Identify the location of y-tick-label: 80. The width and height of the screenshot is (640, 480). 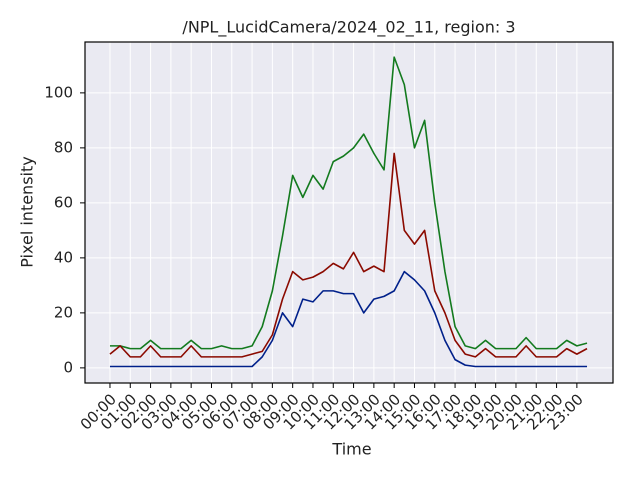
(63, 147).